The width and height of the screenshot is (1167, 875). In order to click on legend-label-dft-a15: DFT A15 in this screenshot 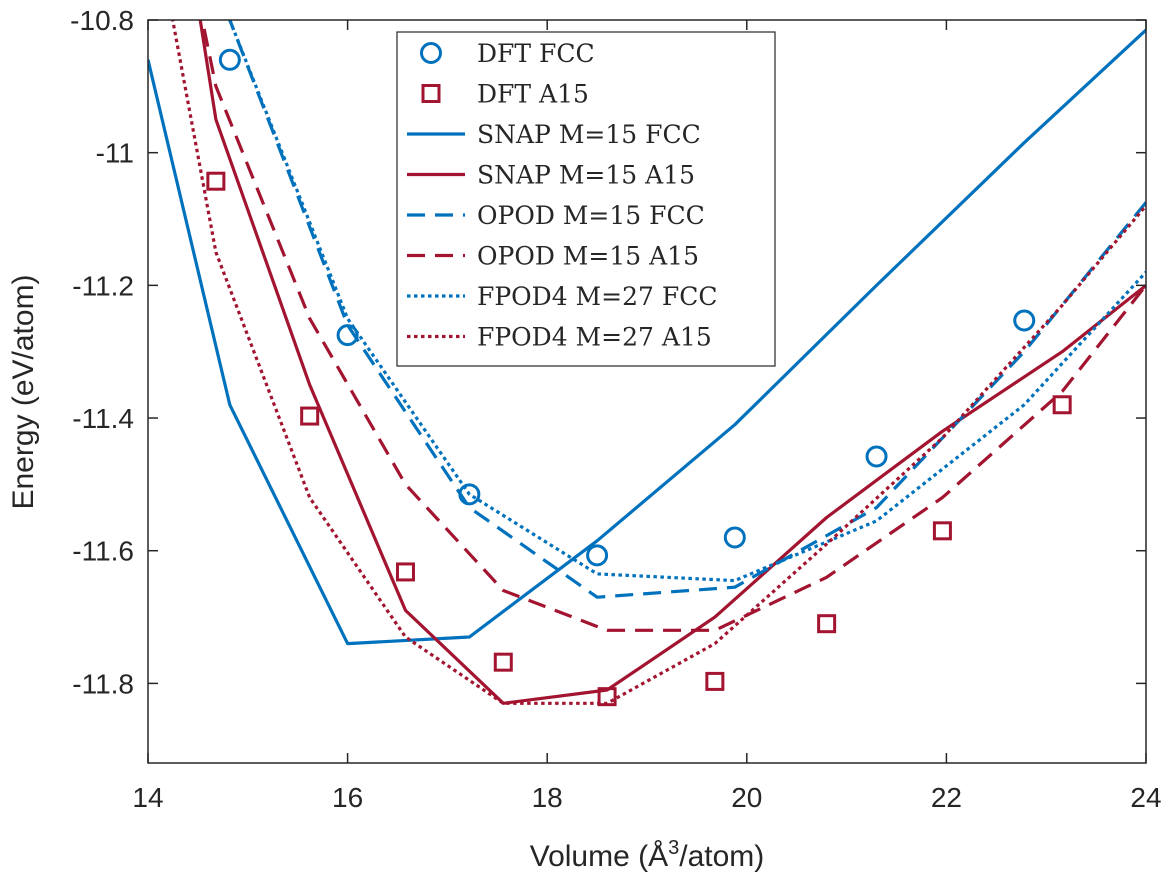, I will do `click(533, 94)`.